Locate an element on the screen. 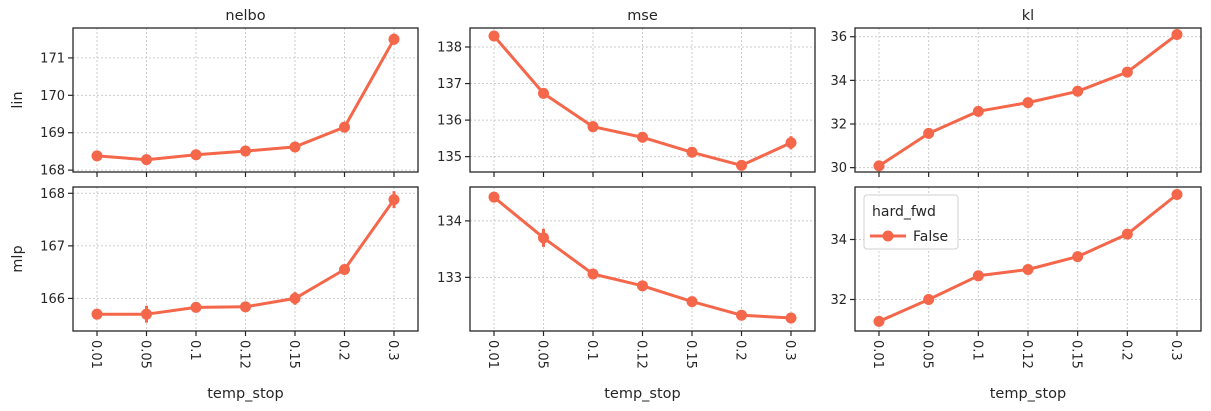 This screenshot has height=411, width=1211. y-tick-label: 170 is located at coordinates (52, 96).